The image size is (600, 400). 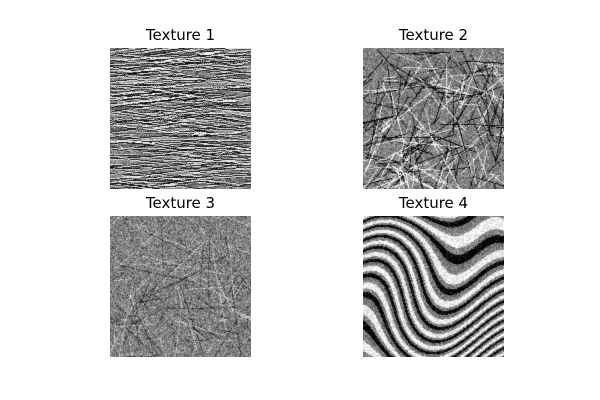 What do you see at coordinates (433, 35) in the screenshot?
I see `texture-2-title: Texture 2` at bounding box center [433, 35].